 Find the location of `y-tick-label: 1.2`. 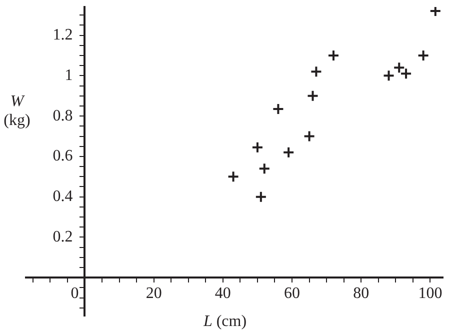

y-tick-label: 1.2 is located at coordinates (62, 35).